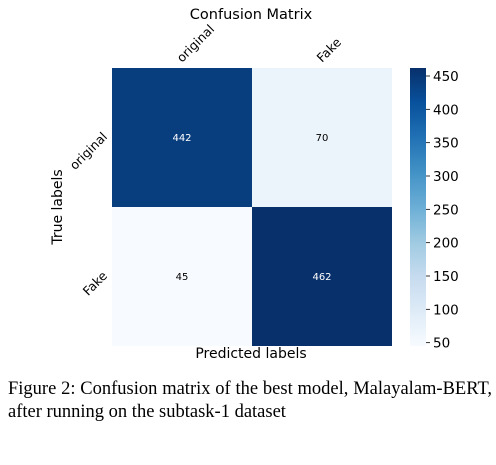 The image size is (496, 465). I want to click on colorbar, so click(418, 207).